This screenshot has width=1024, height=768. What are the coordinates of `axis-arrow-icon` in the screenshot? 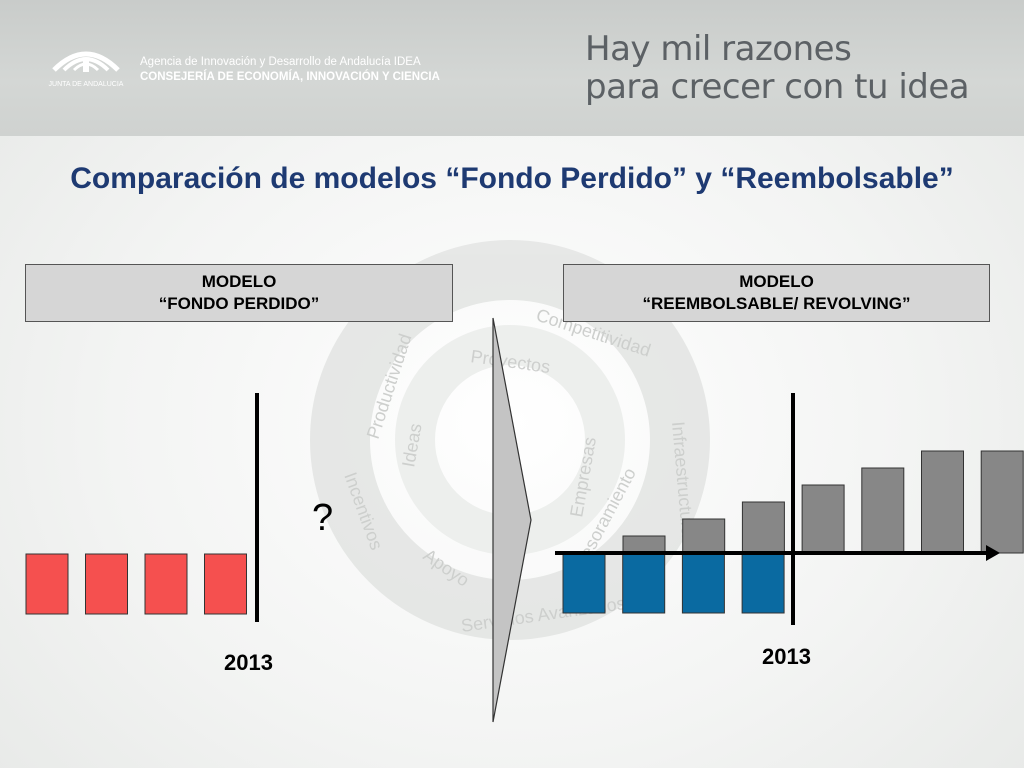 It's located at (993, 553).